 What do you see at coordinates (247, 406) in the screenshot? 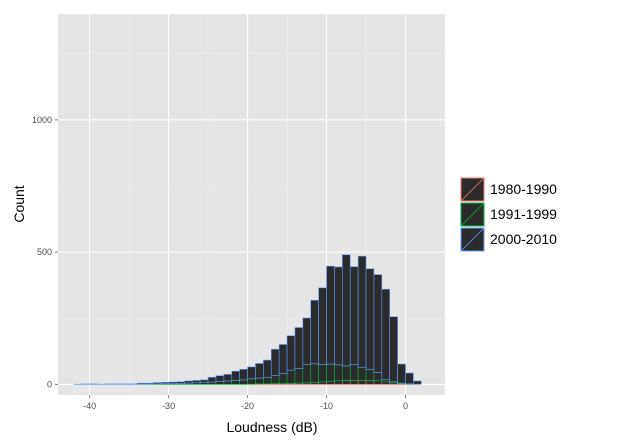
I see `x-tick-label: -20` at bounding box center [247, 406].